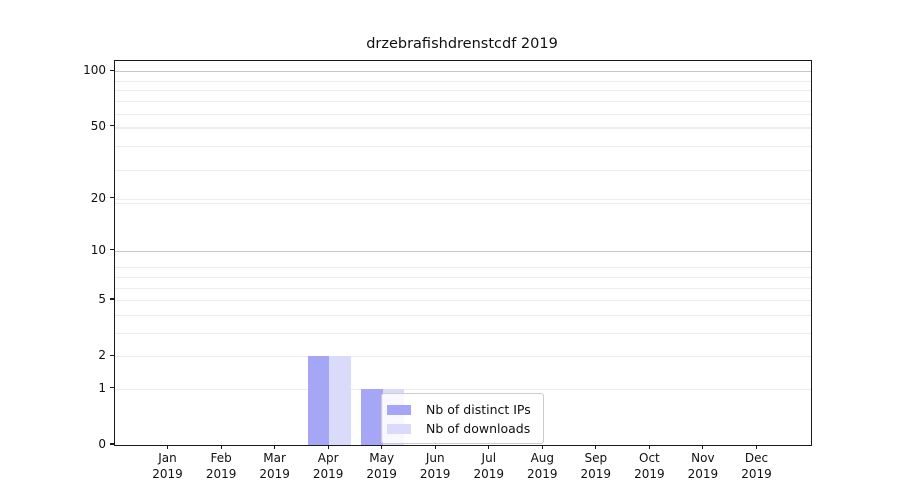 The height and width of the screenshot is (500, 900). I want to click on x-tick-label: May 2019, so click(381, 466).